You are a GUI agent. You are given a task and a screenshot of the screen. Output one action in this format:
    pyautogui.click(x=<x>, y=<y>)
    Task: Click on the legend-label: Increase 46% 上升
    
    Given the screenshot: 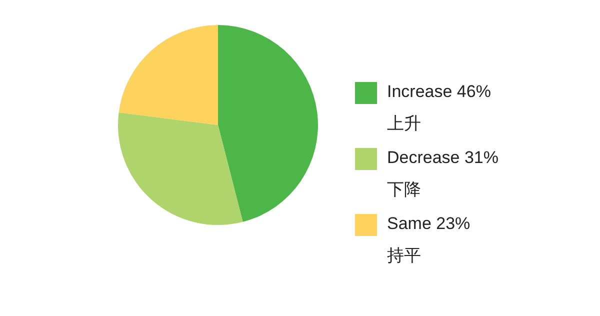 What is the action you would take?
    pyautogui.click(x=439, y=108)
    